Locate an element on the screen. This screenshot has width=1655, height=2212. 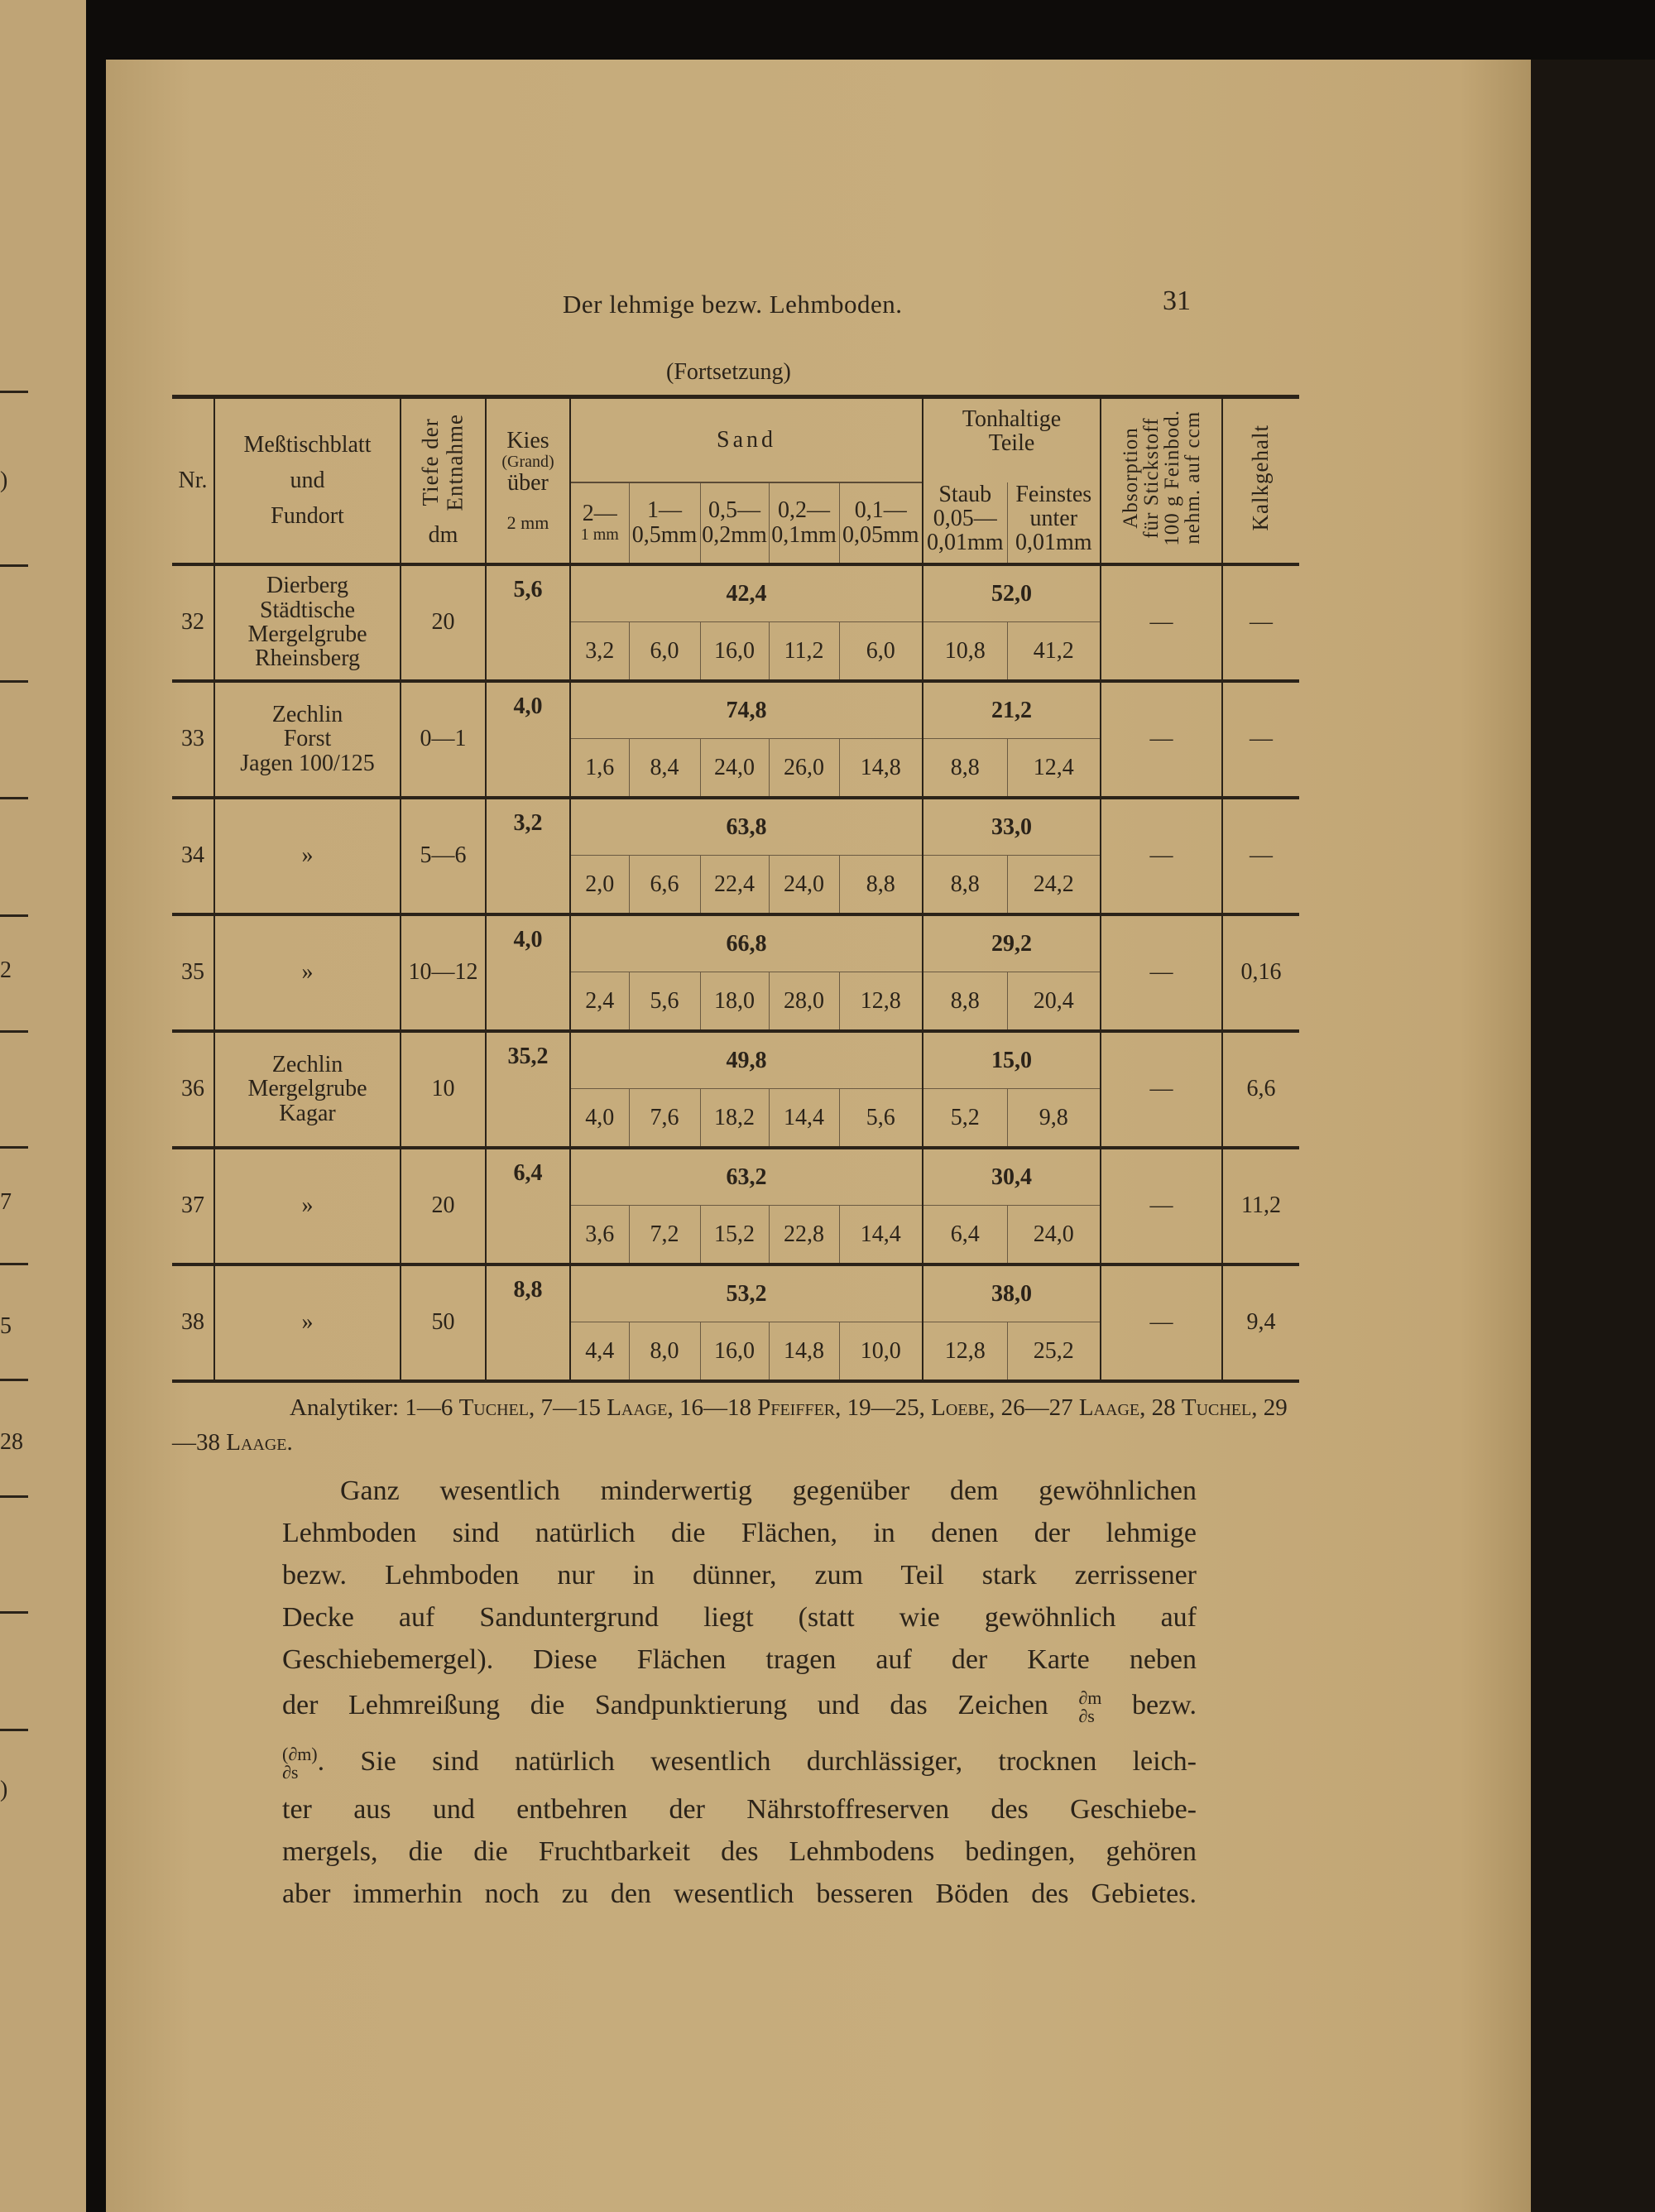
col-ton: Tonhaltige Teile is located at coordinates (1011, 439).